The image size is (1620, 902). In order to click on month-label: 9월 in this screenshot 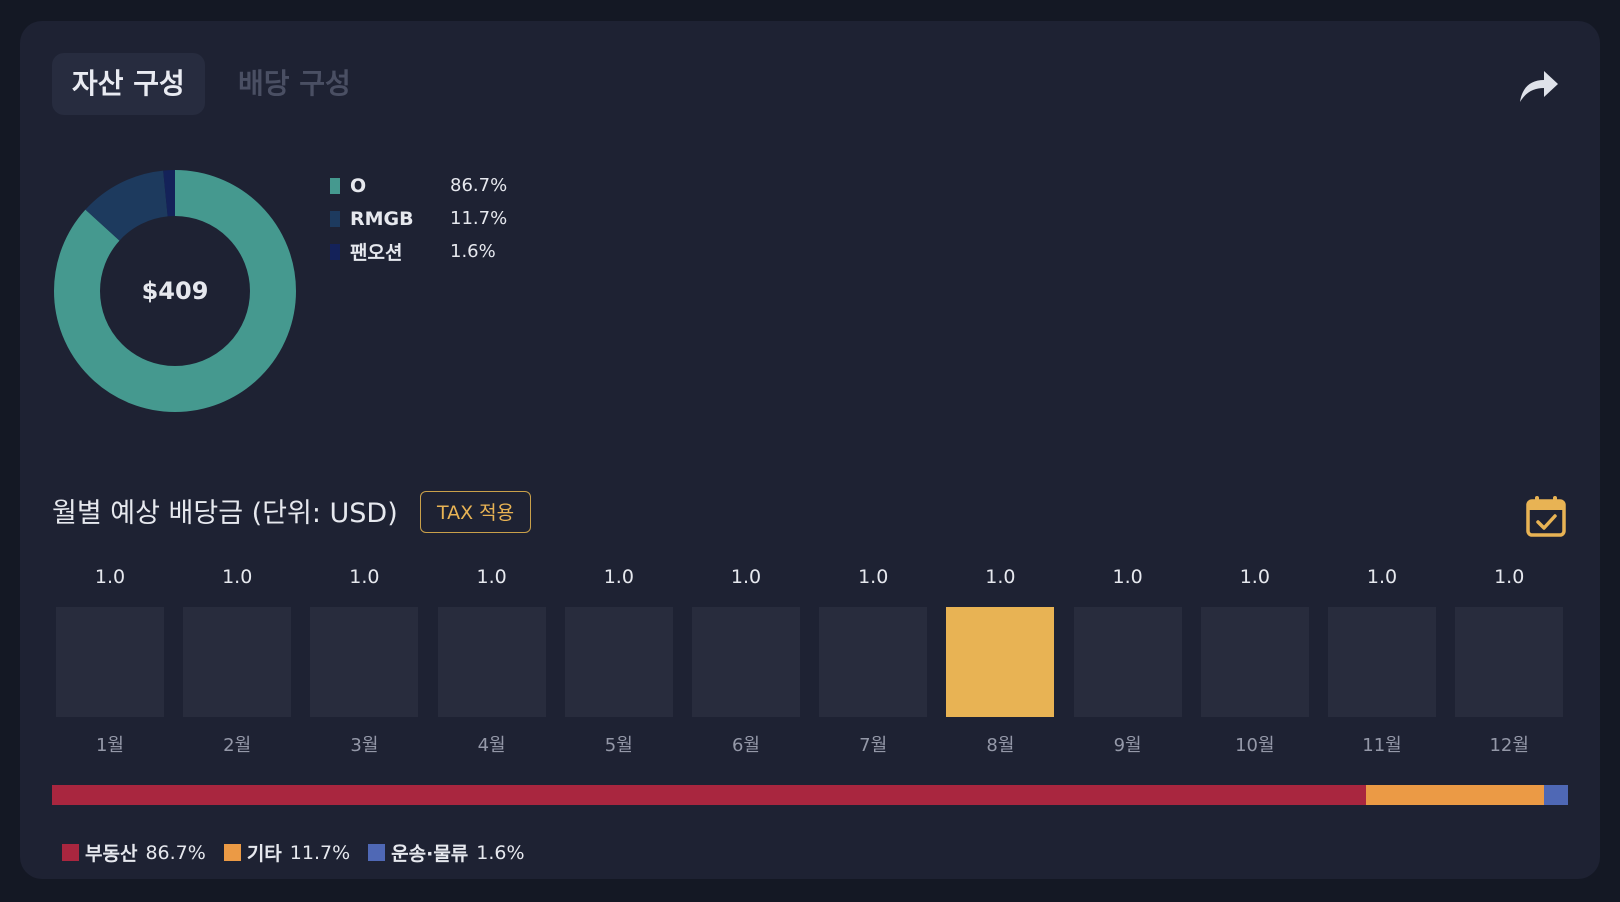, I will do `click(1127, 745)`.